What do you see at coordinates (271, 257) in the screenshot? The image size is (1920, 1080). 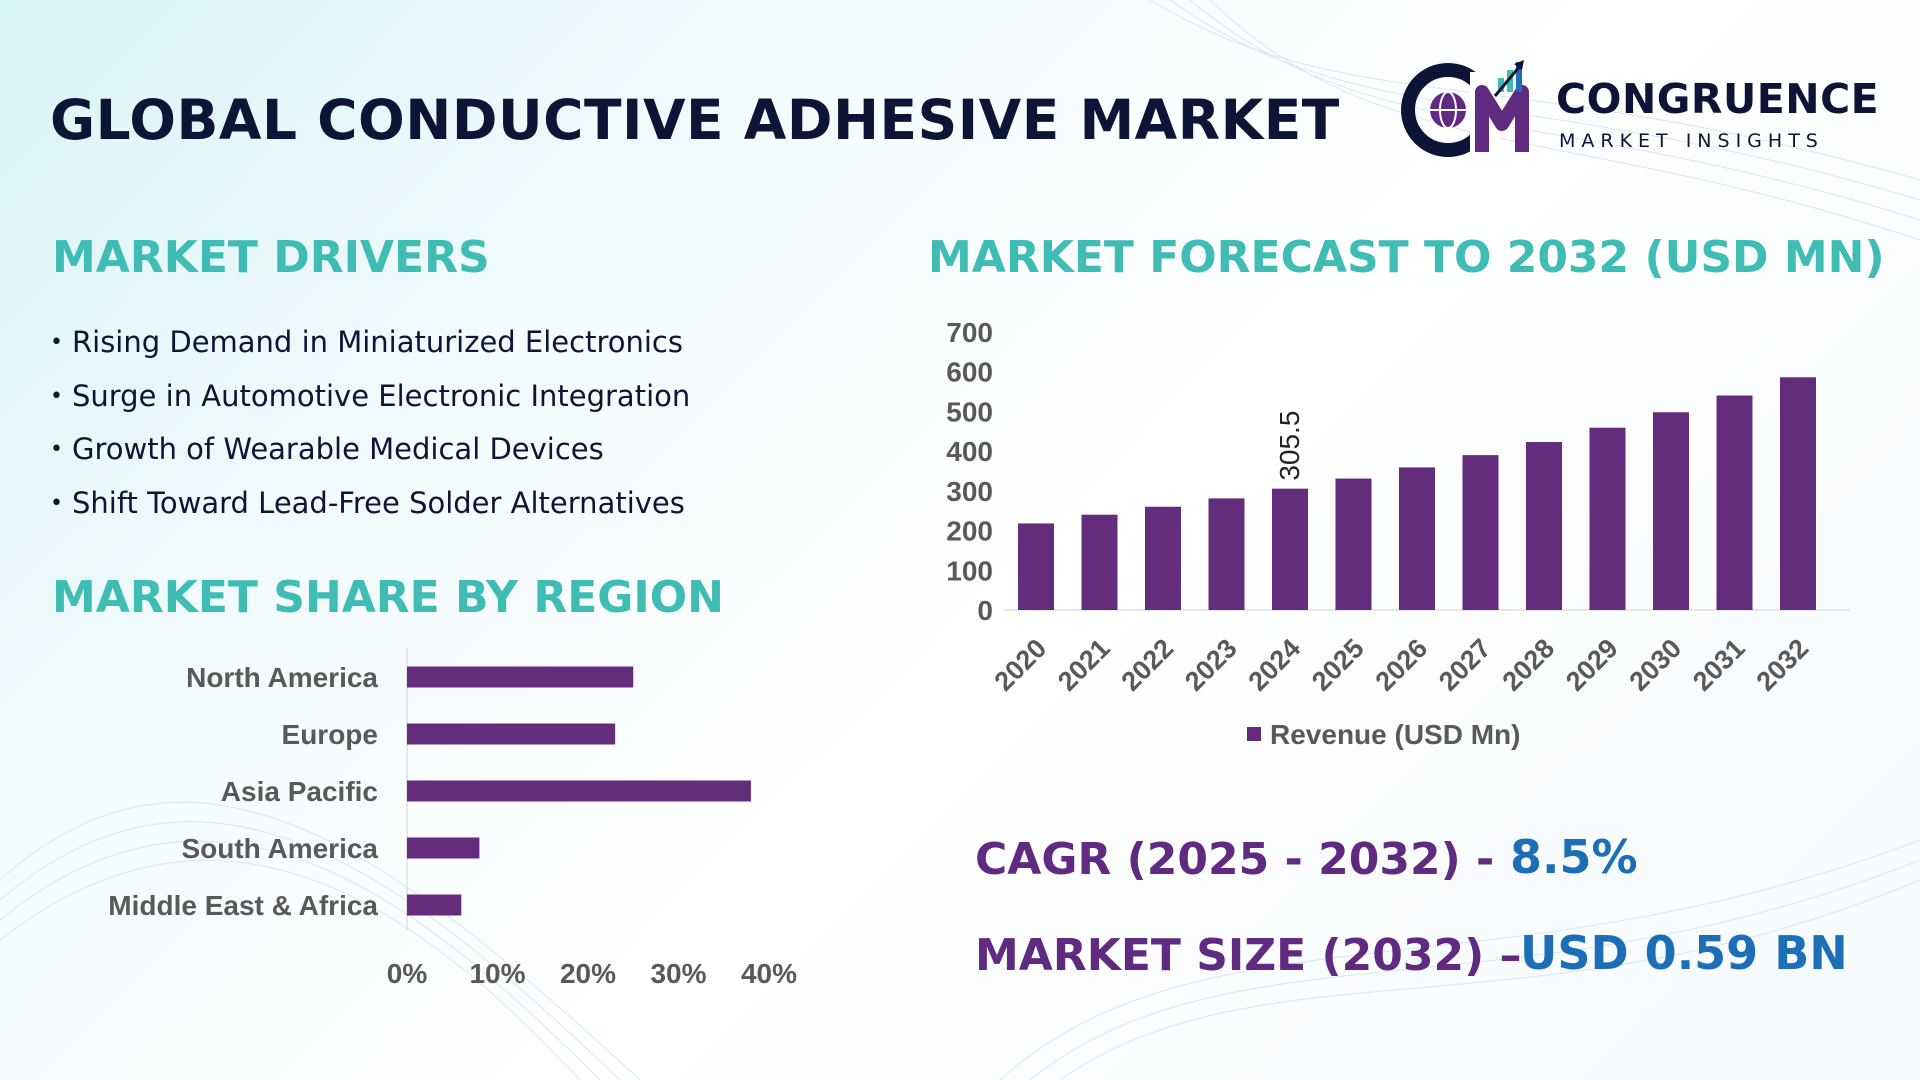 I see `drivers-heading: MARKET DRIVERS` at bounding box center [271, 257].